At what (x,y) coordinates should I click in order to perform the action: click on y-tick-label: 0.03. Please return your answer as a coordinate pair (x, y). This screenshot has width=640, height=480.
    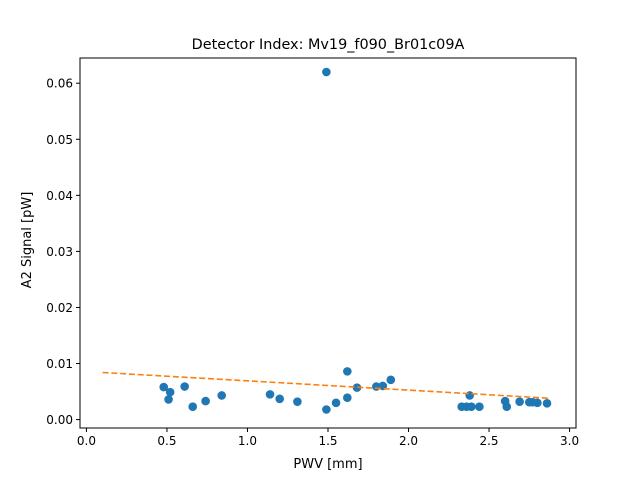
    Looking at the image, I should click on (59, 252).